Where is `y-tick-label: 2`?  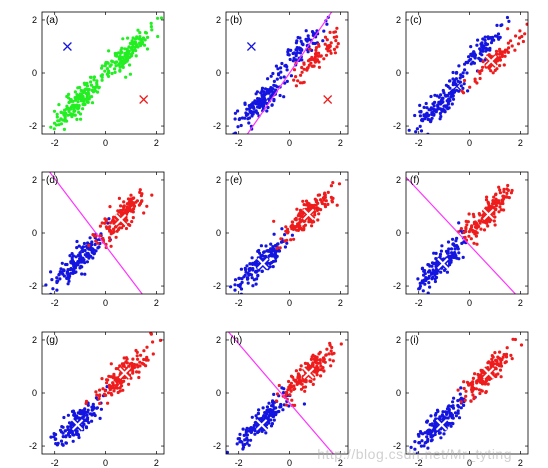
y-tick-label: 2 is located at coordinates (218, 180).